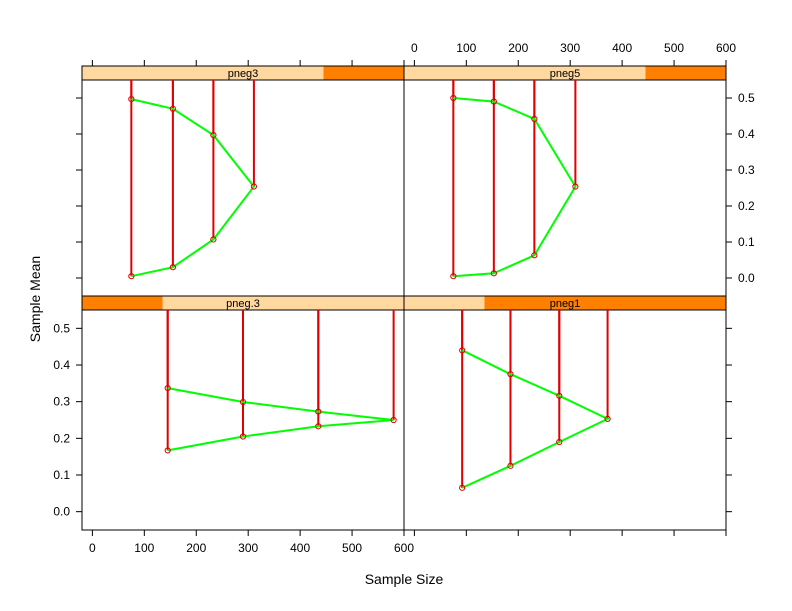  What do you see at coordinates (61, 365) in the screenshot?
I see `y-tick-label-left: 0.4` at bounding box center [61, 365].